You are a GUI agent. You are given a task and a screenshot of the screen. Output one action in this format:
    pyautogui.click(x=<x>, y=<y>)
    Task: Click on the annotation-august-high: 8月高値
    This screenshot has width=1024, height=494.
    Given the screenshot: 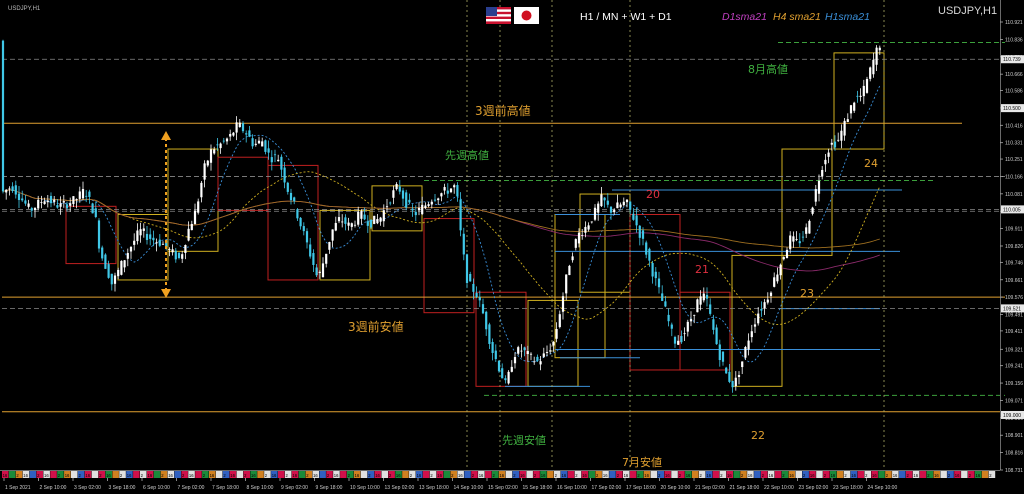 What is the action you would take?
    pyautogui.click(x=768, y=69)
    